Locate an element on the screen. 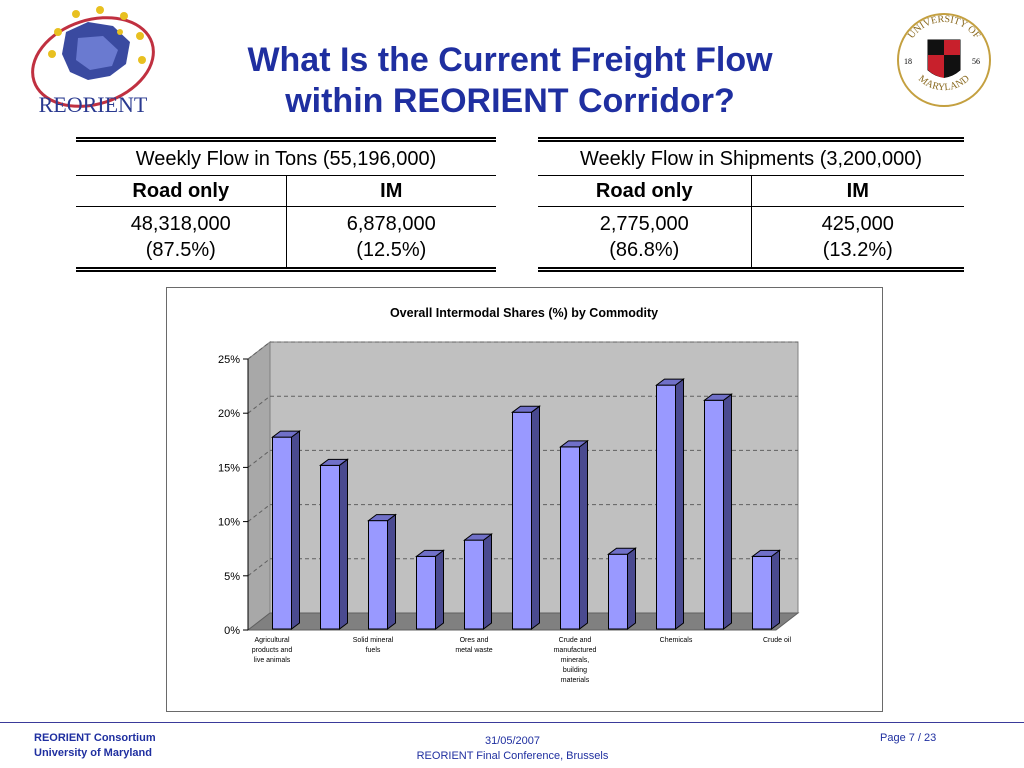 The height and width of the screenshot is (768, 1024). y-tick-label: 20% is located at coordinates (229, 414).